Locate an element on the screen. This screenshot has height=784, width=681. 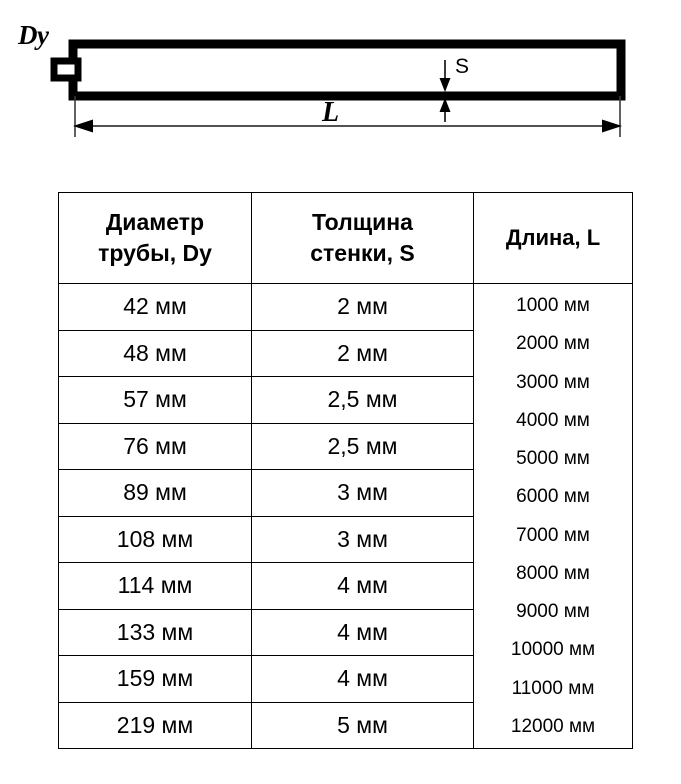
header-diameter: Диаметр трубы, Dy is located at coordinates (155, 238).